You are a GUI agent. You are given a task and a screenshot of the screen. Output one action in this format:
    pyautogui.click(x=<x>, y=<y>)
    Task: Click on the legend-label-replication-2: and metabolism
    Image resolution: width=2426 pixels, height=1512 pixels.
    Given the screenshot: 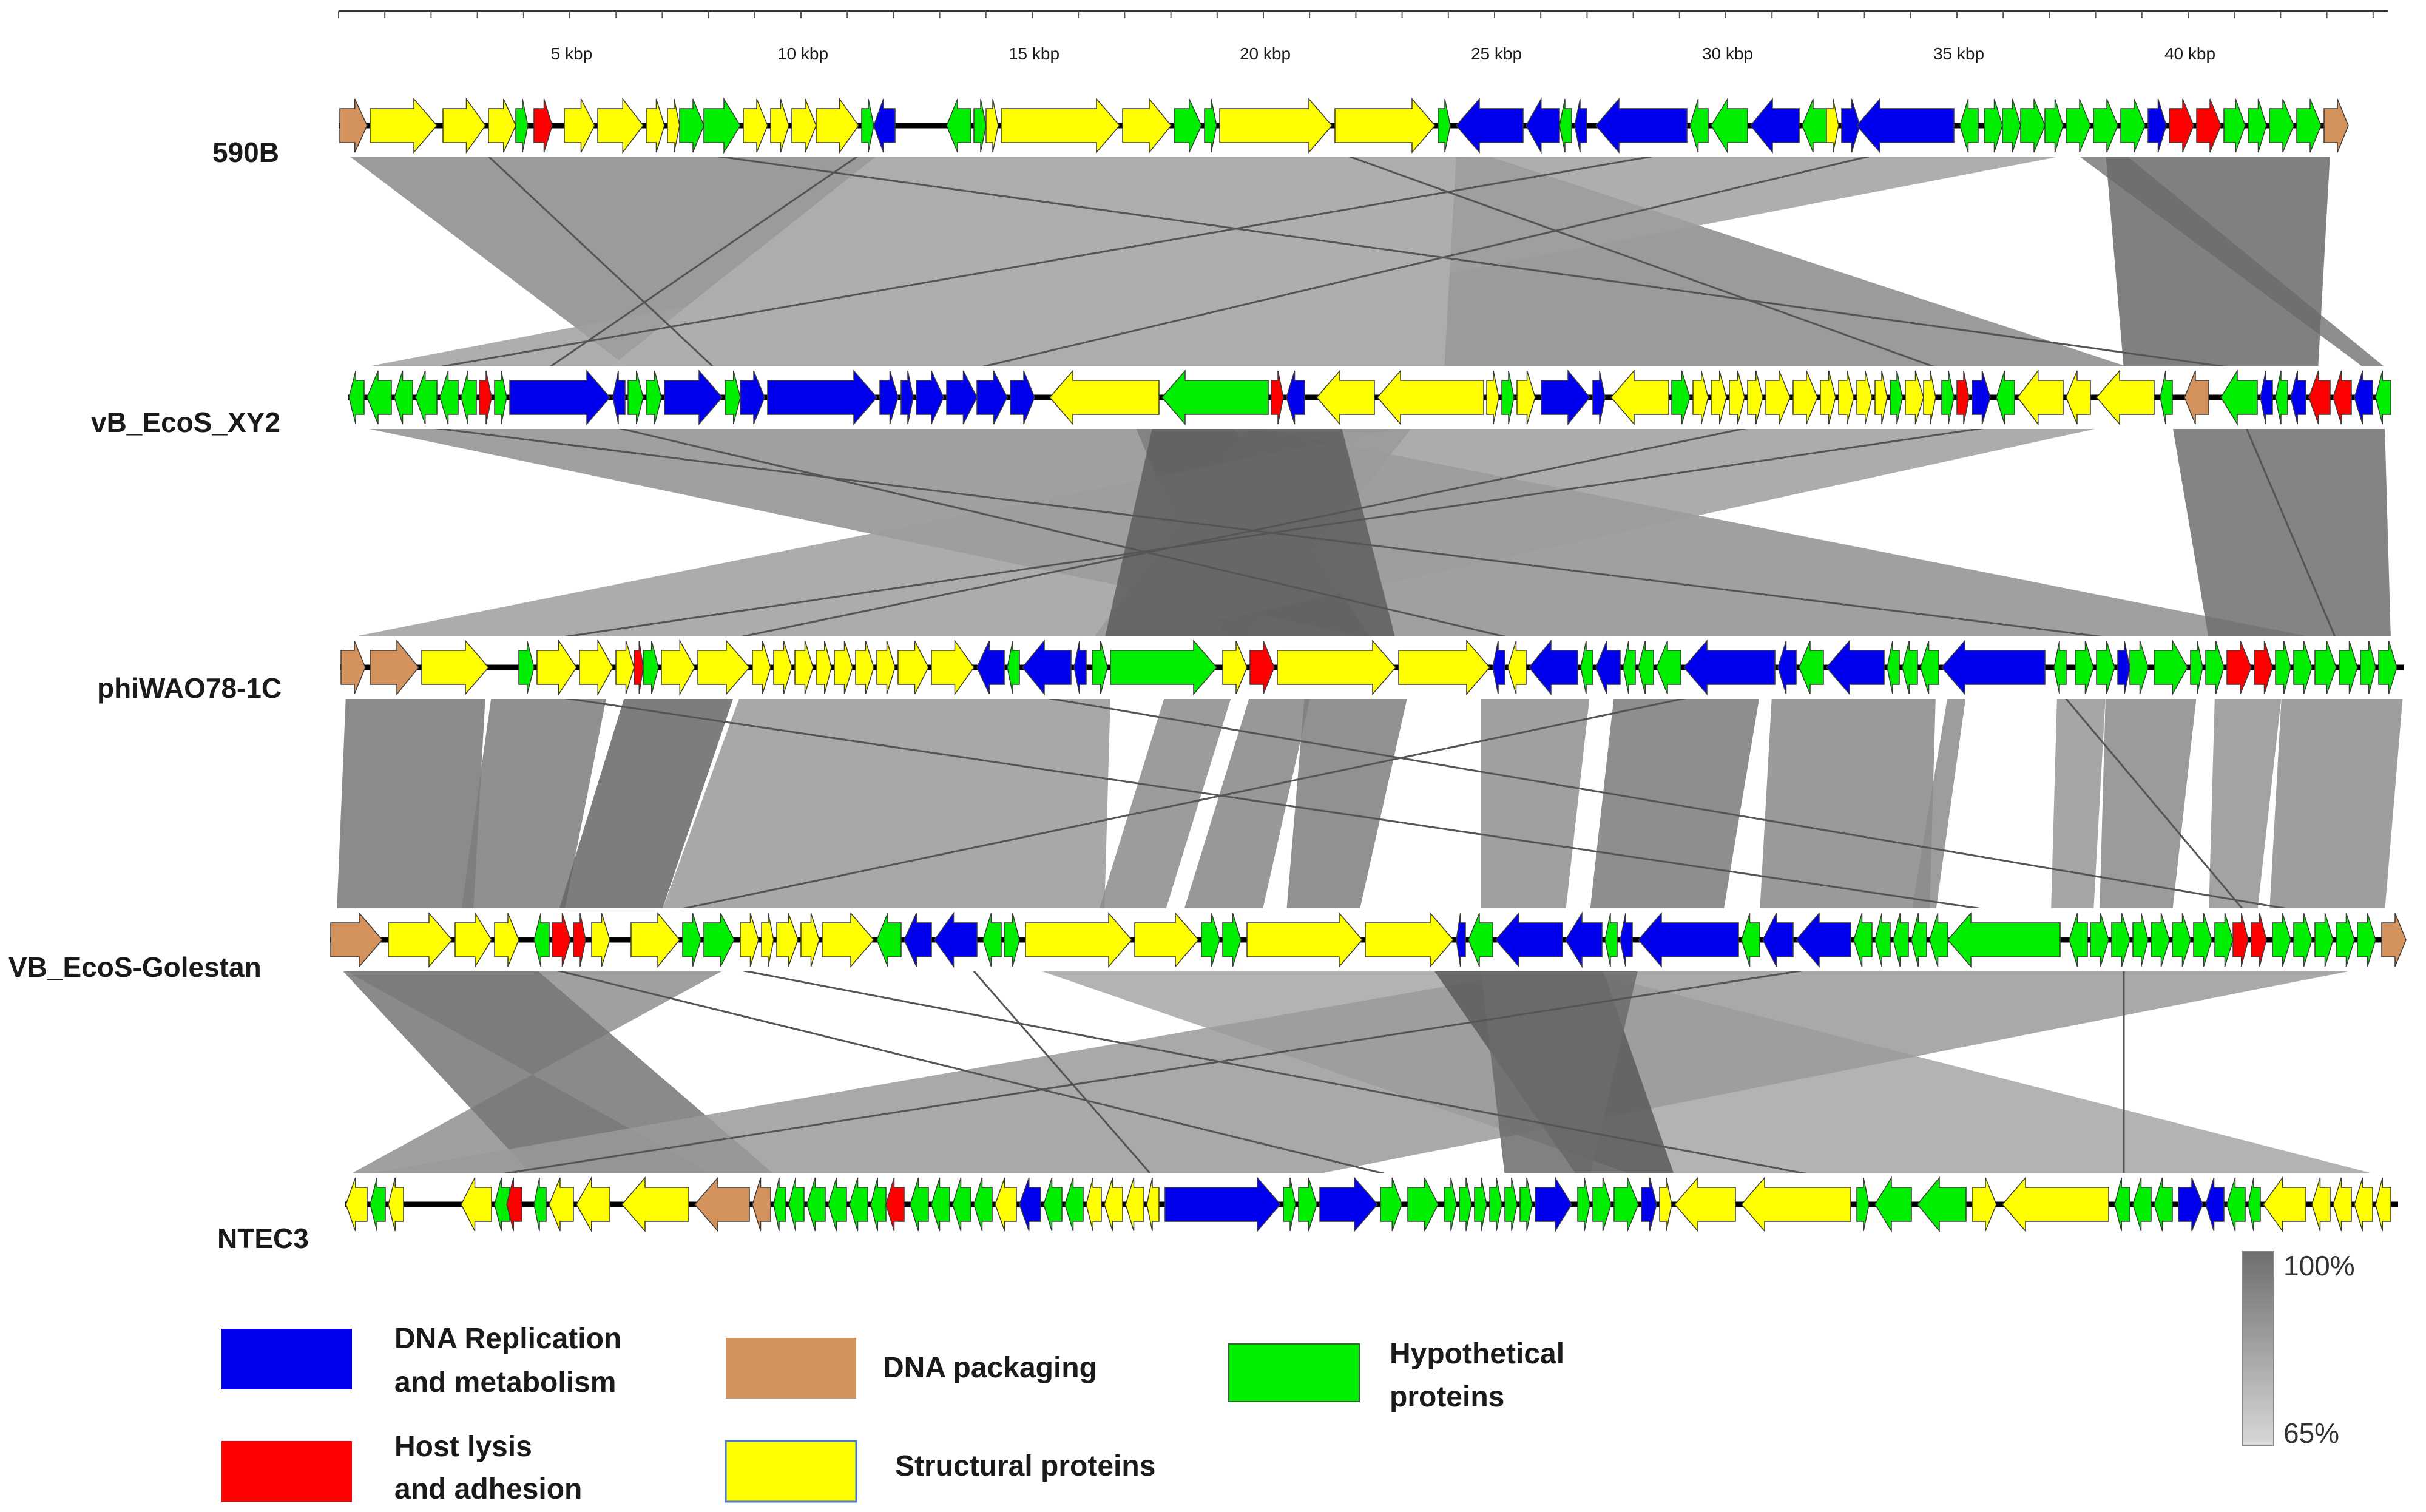 What is the action you would take?
    pyautogui.click(x=505, y=1382)
    